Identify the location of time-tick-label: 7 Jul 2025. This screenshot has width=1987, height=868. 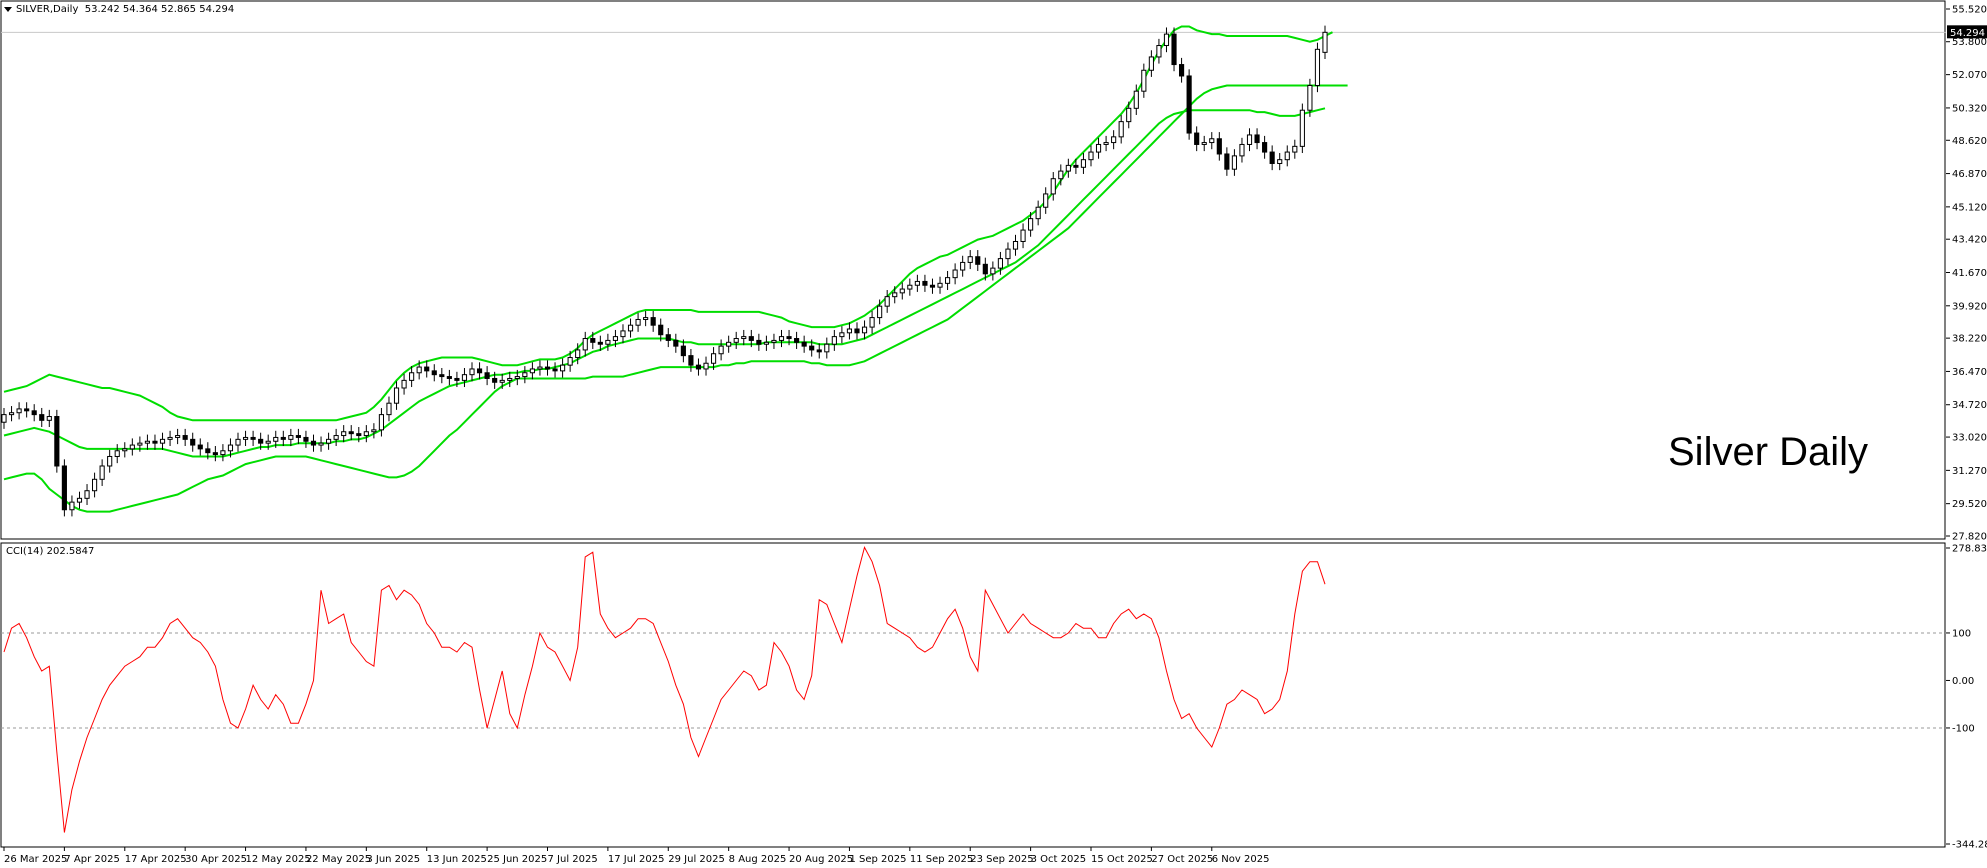
(572, 859).